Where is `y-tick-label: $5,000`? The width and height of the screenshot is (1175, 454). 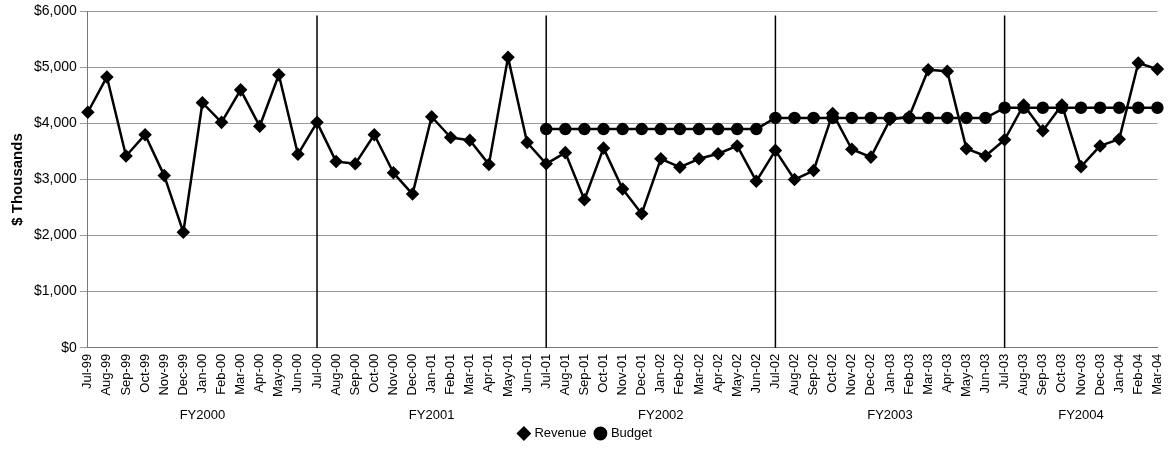 y-tick-label: $5,000 is located at coordinates (55, 66).